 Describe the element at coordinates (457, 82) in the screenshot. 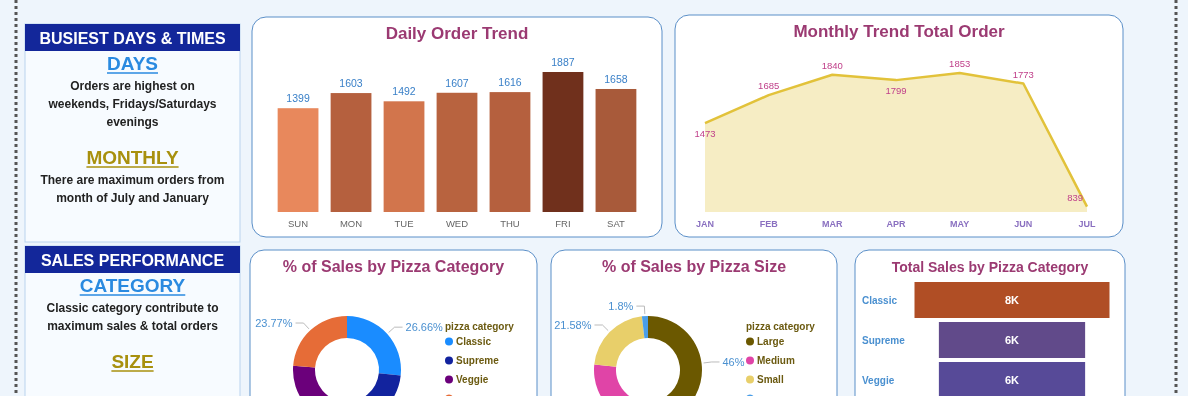

I see `data-label: 1607` at that location.